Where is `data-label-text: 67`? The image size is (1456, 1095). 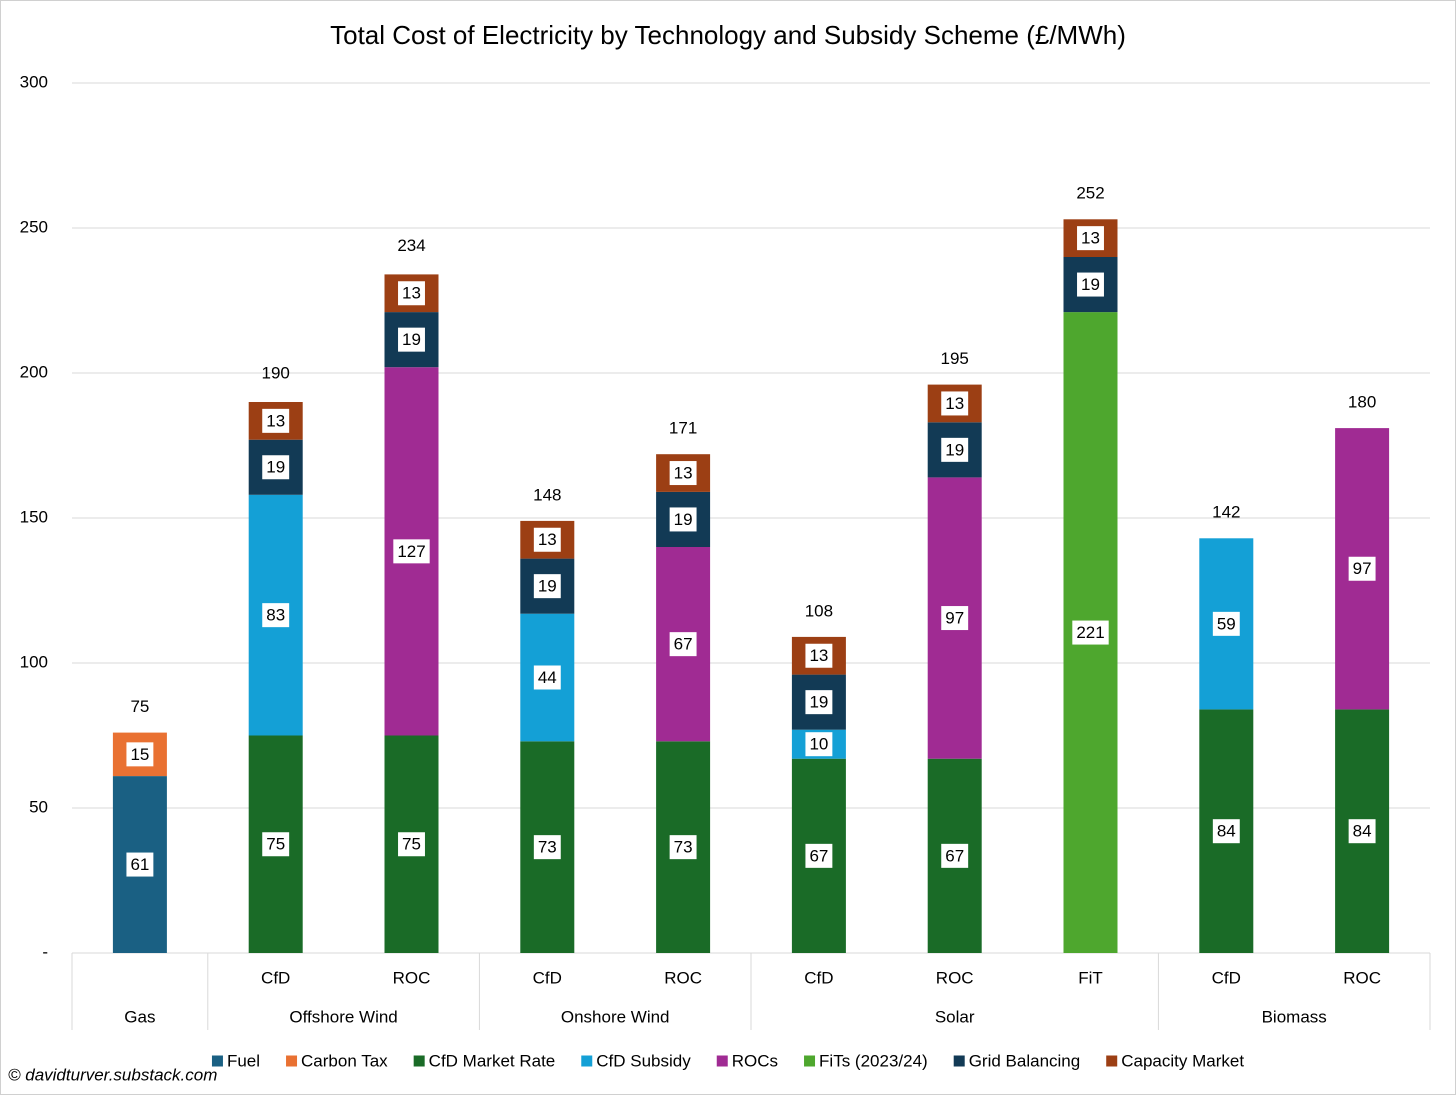
data-label-text: 67 is located at coordinates (818, 855).